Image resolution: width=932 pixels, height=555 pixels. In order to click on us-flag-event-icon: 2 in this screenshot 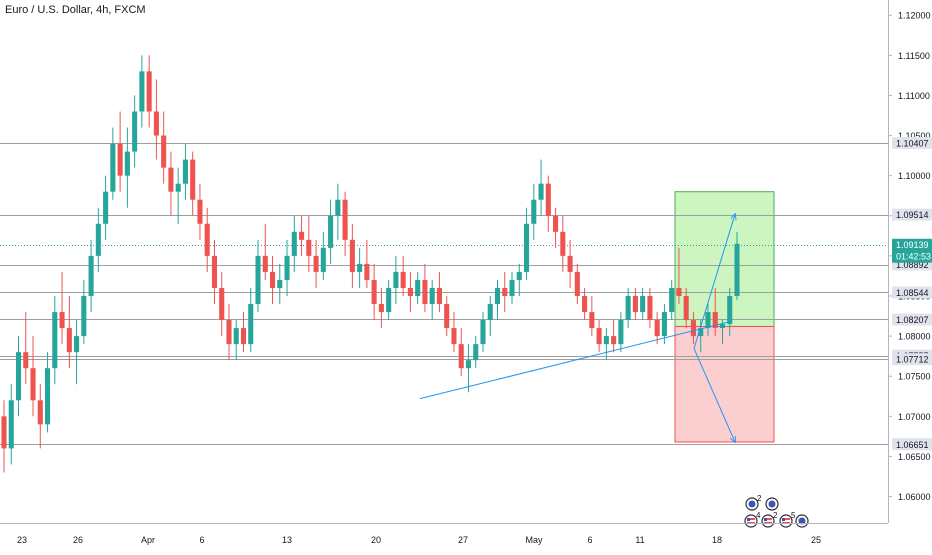, I will do `click(769, 519)`.